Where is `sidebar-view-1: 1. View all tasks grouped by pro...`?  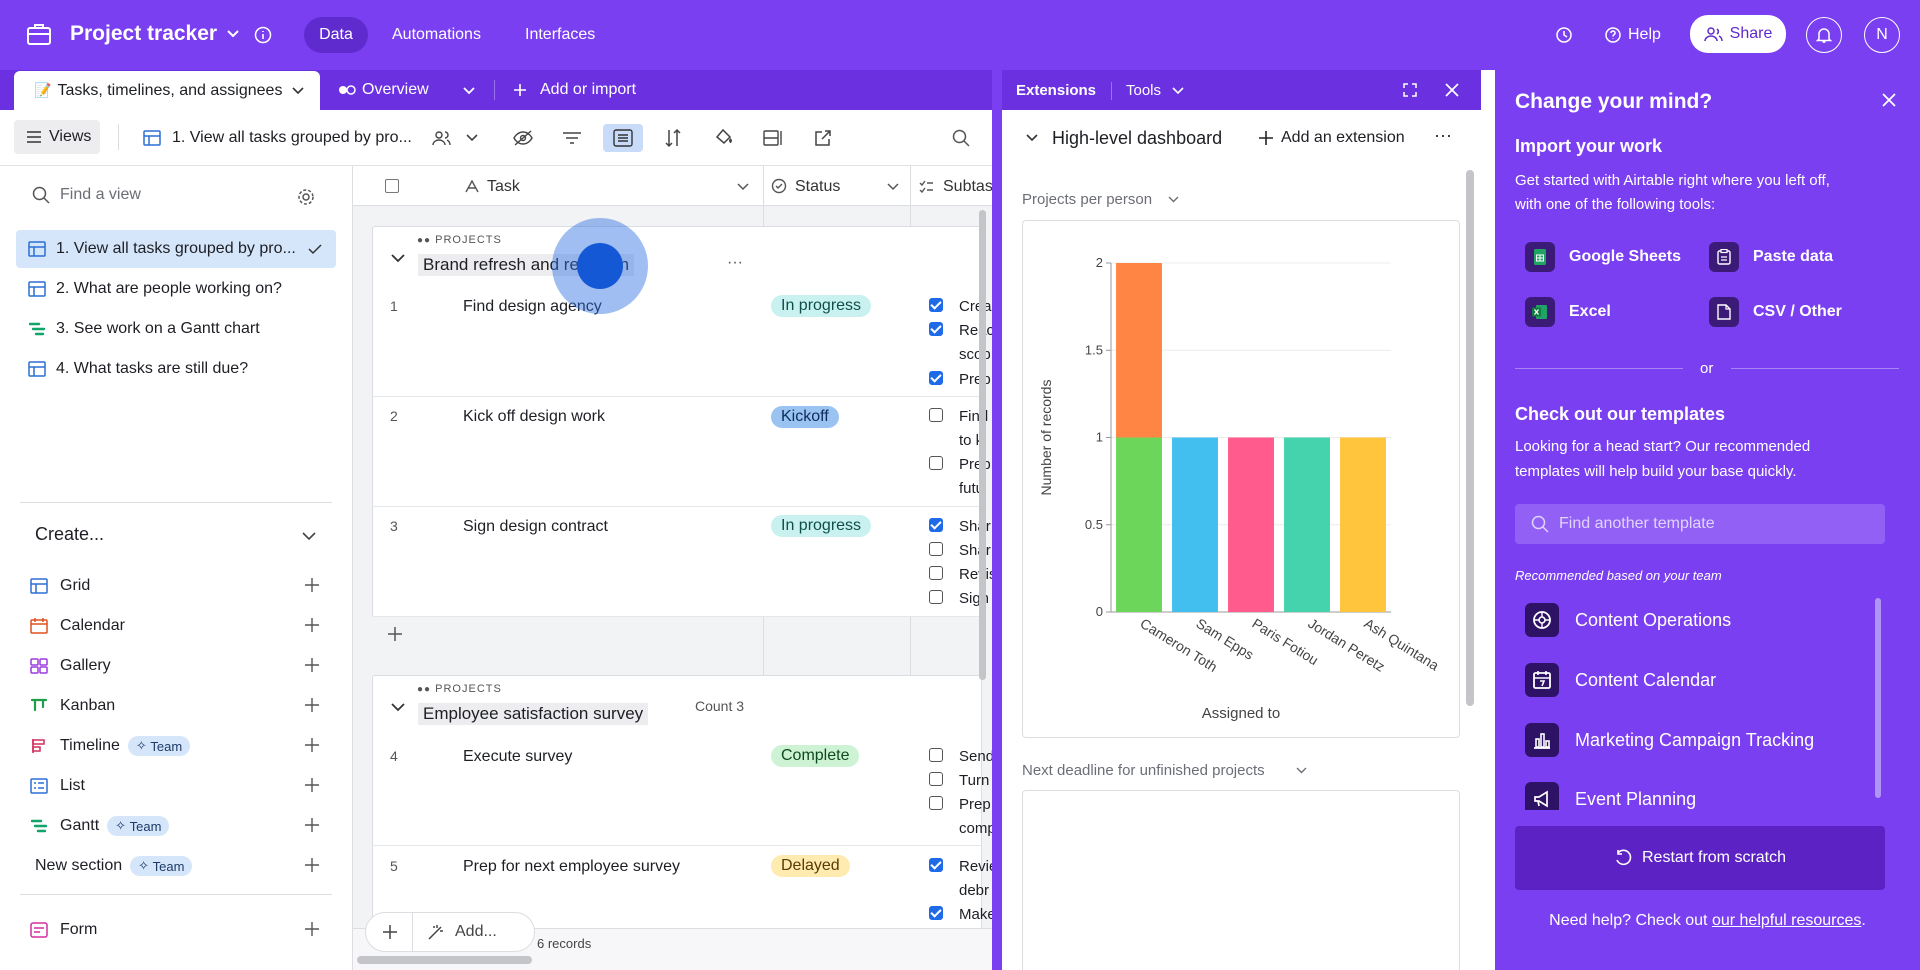 sidebar-view-1: 1. View all tasks grouped by pro... is located at coordinates (176, 249).